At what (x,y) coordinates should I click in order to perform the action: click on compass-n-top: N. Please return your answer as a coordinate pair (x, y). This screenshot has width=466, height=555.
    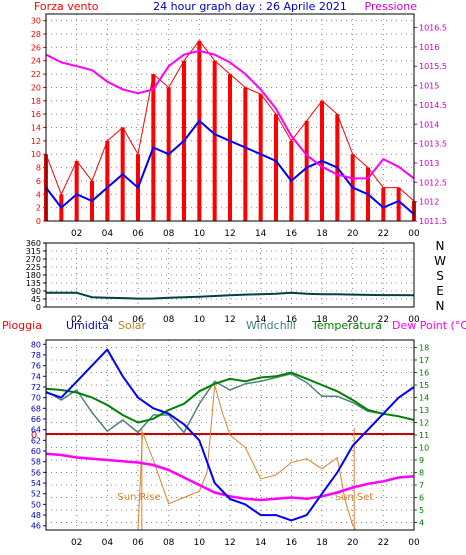
    Looking at the image, I should click on (440, 246).